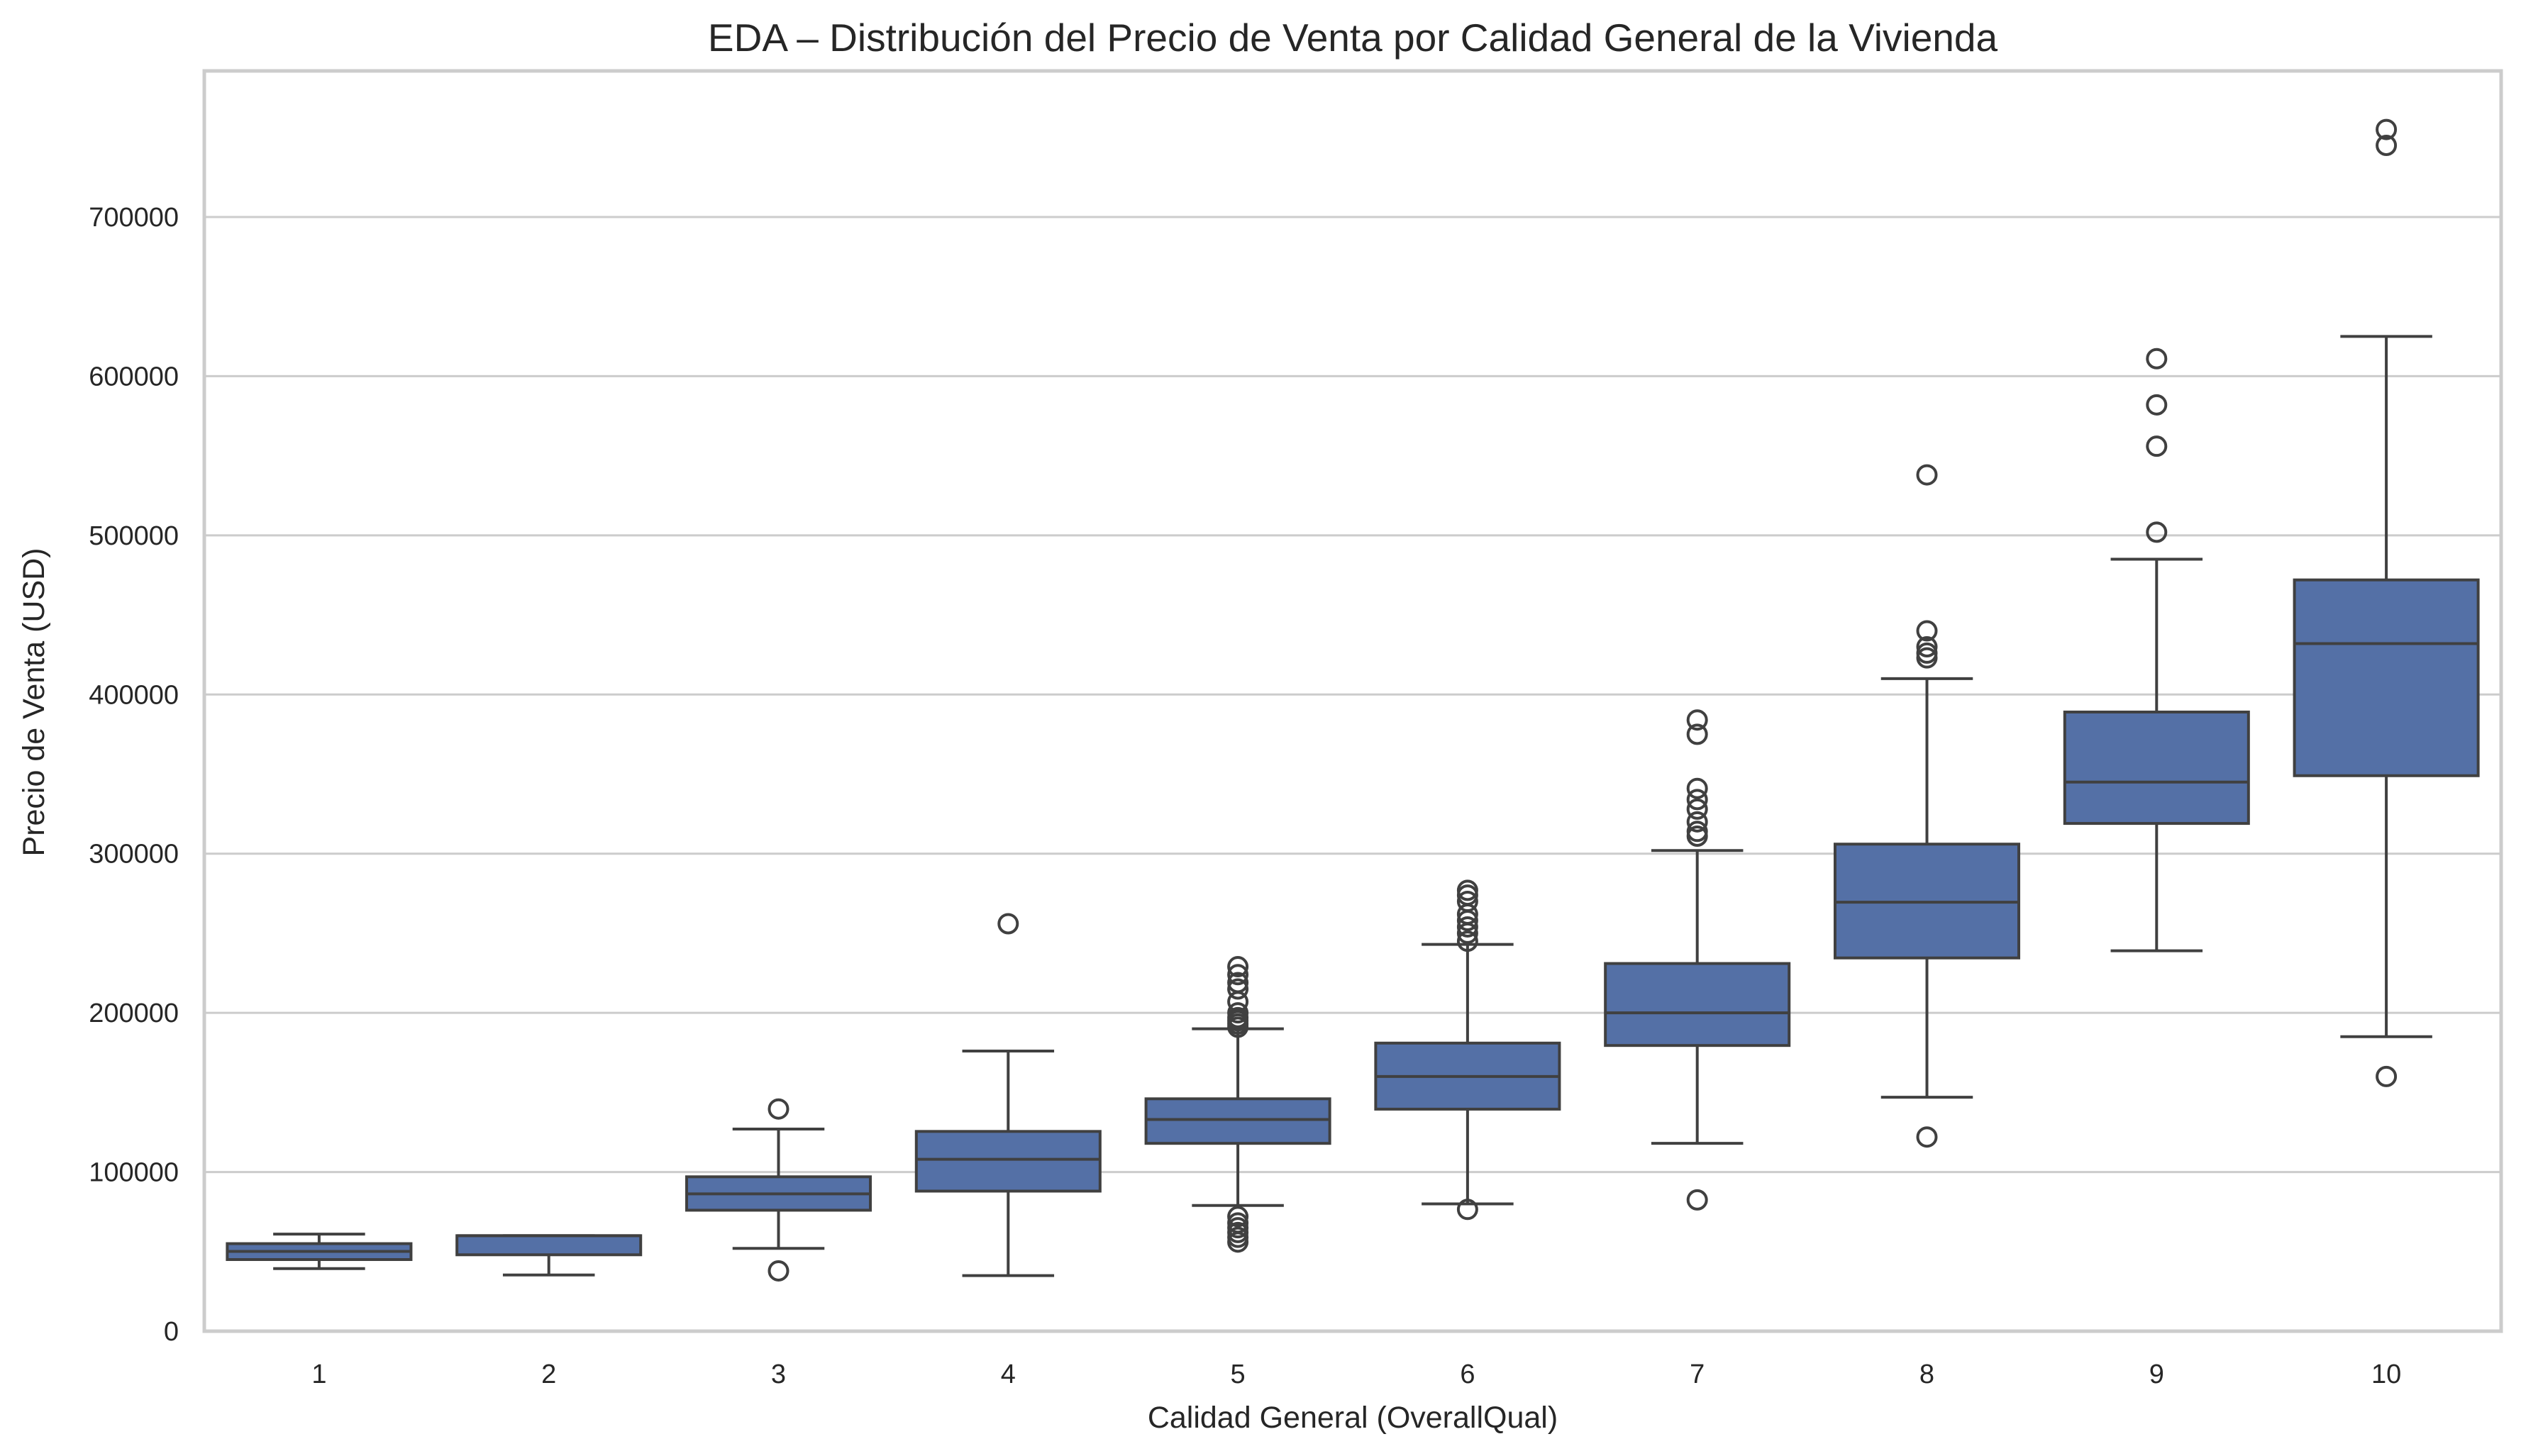 This screenshot has width=2521, height=1456. I want to click on y-tick-label: 300000, so click(134, 855).